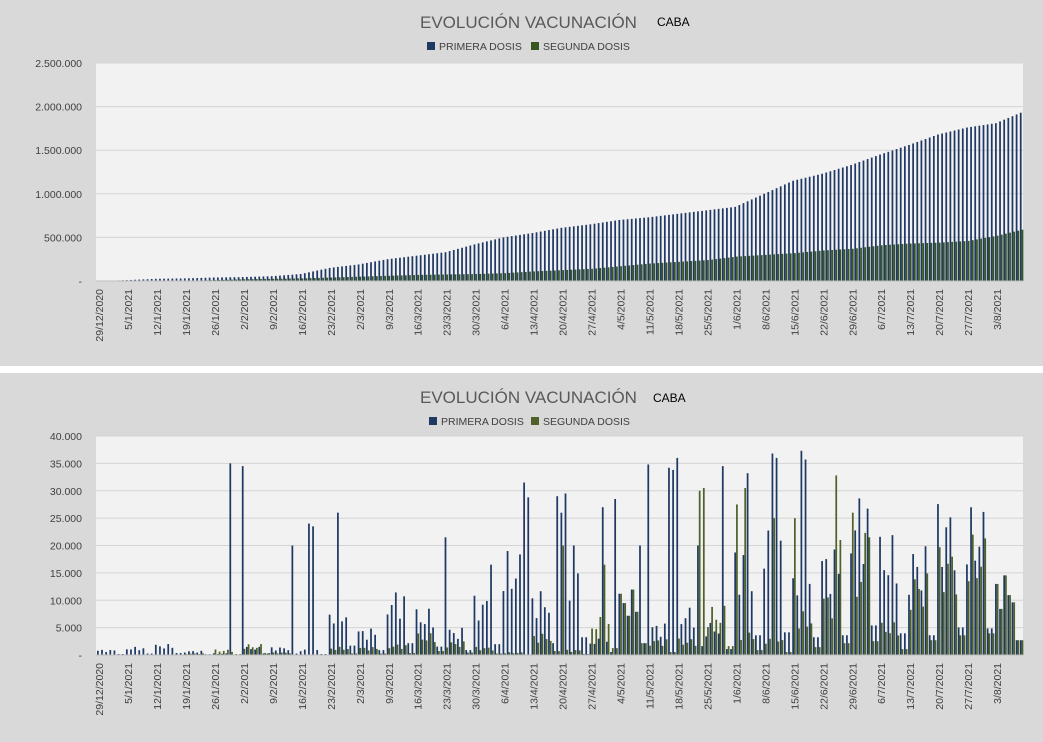 The image size is (1043, 742). Describe the element at coordinates (63, 238) in the screenshot. I see `y-tick-label: 500.000` at that location.